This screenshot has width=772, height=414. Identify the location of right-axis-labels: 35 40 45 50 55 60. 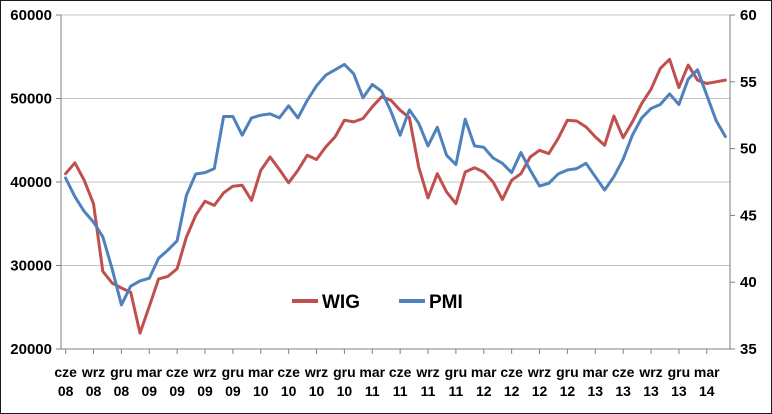
(748, 182).